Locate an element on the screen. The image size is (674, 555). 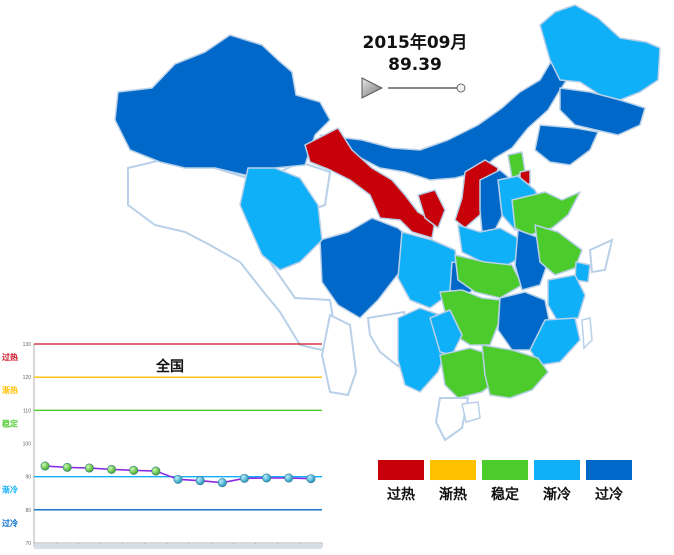
zone-label: 渐热 is located at coordinates (10, 390).